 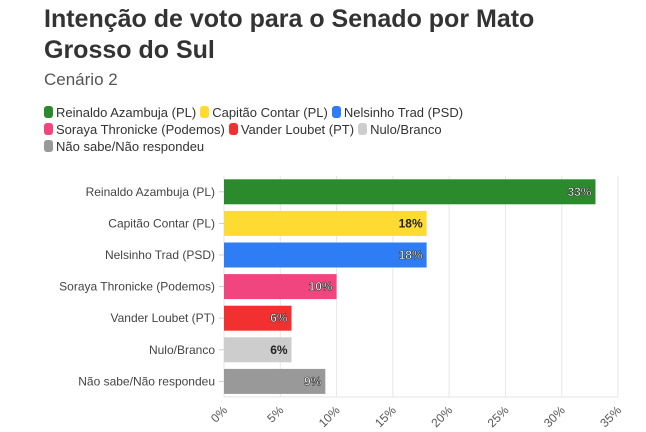 What do you see at coordinates (275, 414) in the screenshot?
I see `x-tick-label: 5%` at bounding box center [275, 414].